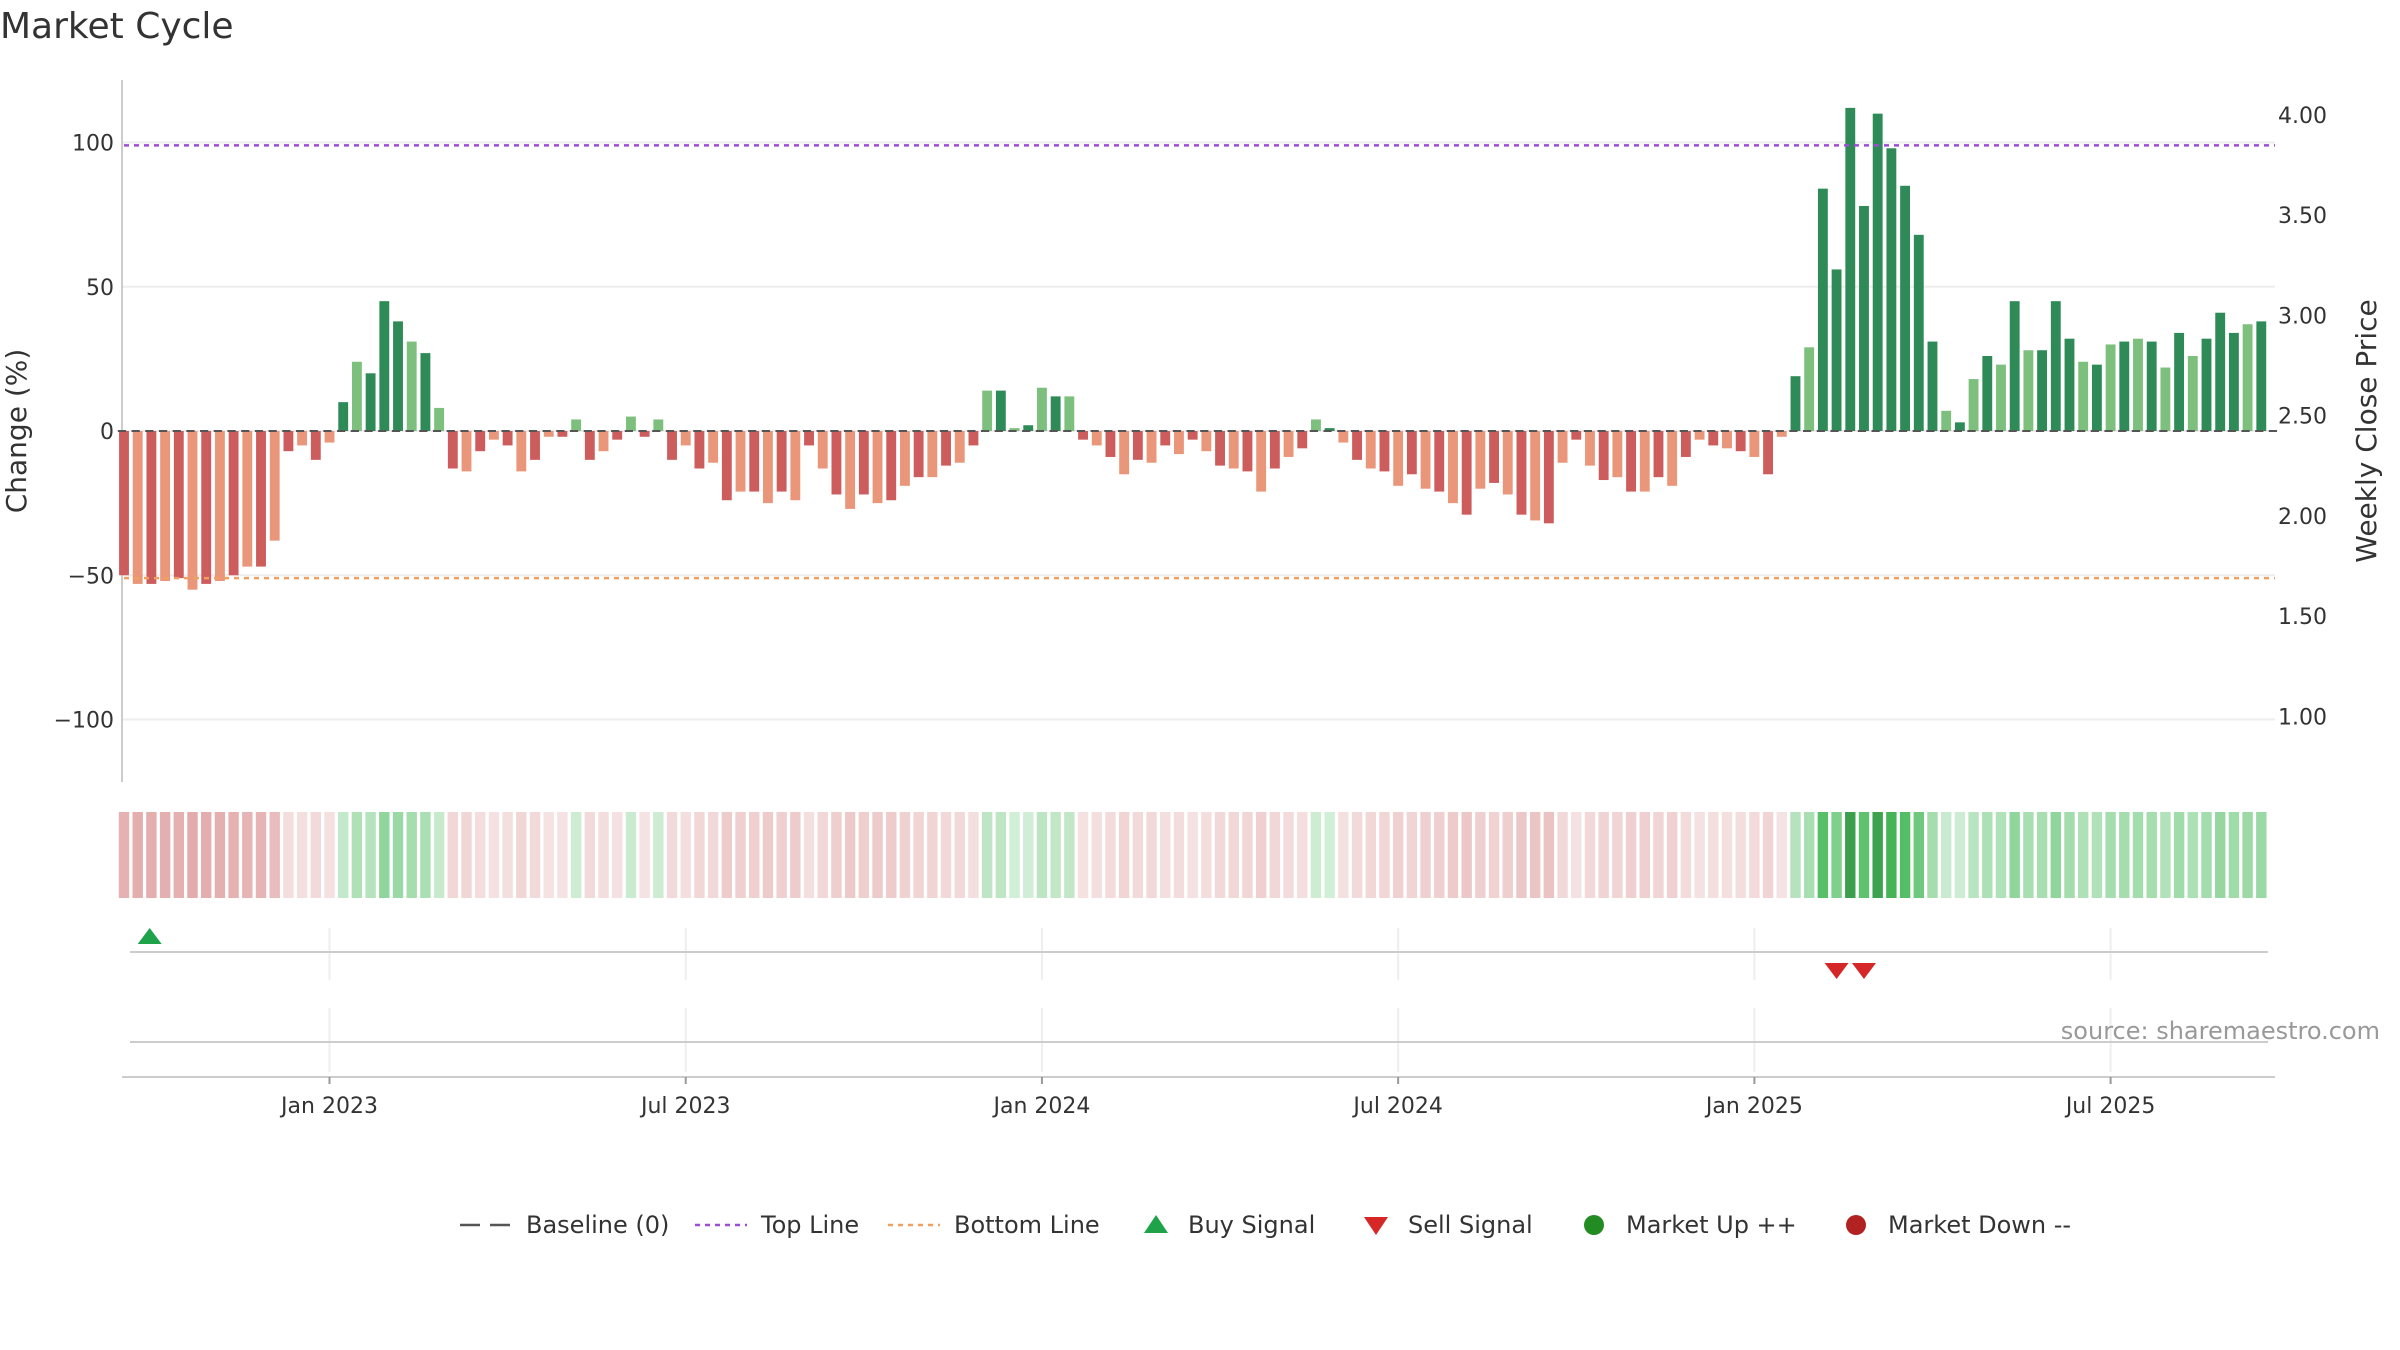 The image size is (2400, 1350). Describe the element at coordinates (2302, 316) in the screenshot. I see `right-tick-label: 3.00` at that location.